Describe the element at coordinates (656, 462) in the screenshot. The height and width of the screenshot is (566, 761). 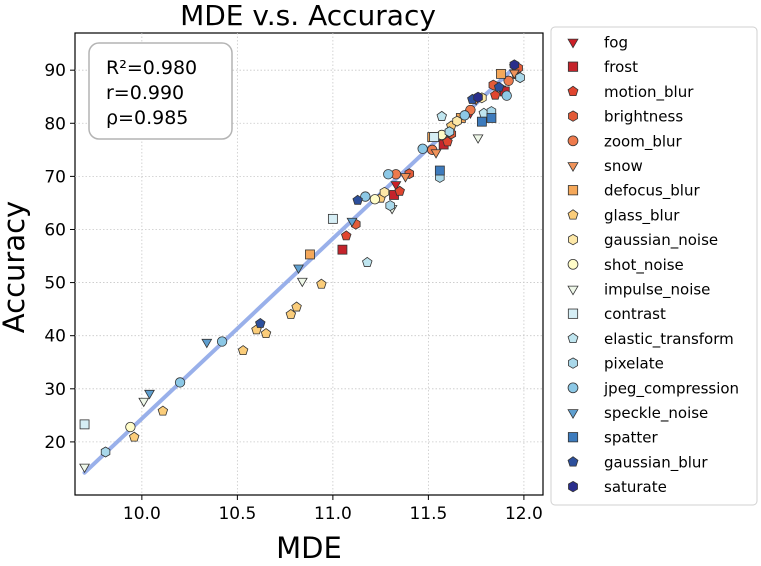
I see `legend-label: gaussian_blur` at that location.